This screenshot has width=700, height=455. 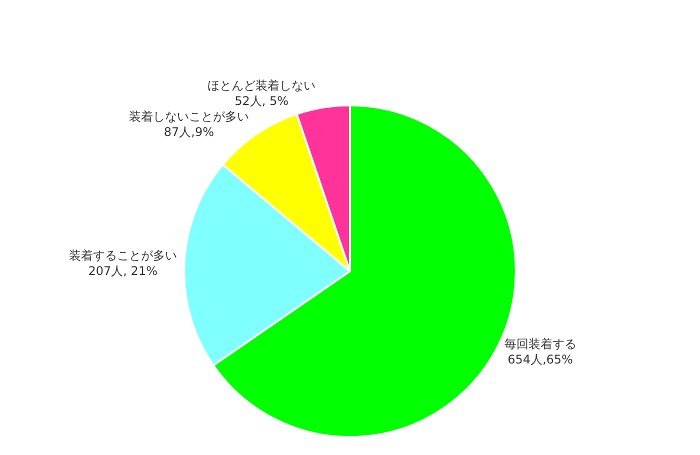 What do you see at coordinates (540, 359) in the screenshot?
I see `data-label: 654人,65%` at bounding box center [540, 359].